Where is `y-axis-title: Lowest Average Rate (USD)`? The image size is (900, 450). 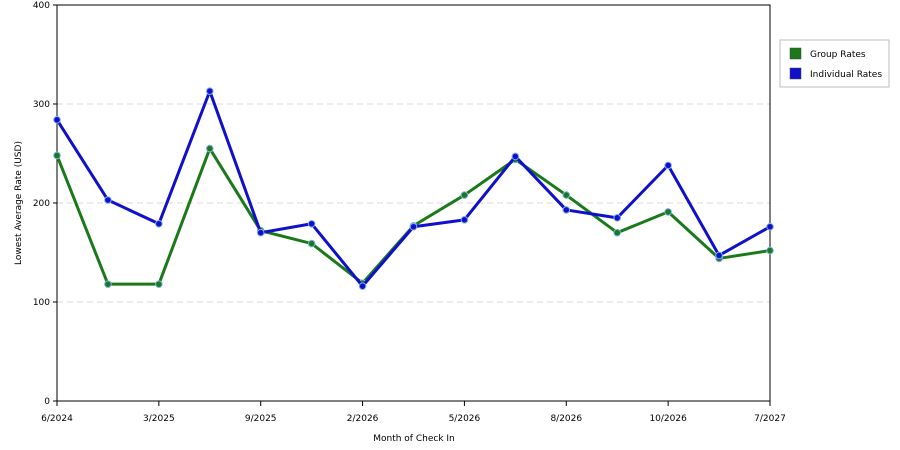 y-axis-title: Lowest Average Rate (USD) is located at coordinates (19, 203).